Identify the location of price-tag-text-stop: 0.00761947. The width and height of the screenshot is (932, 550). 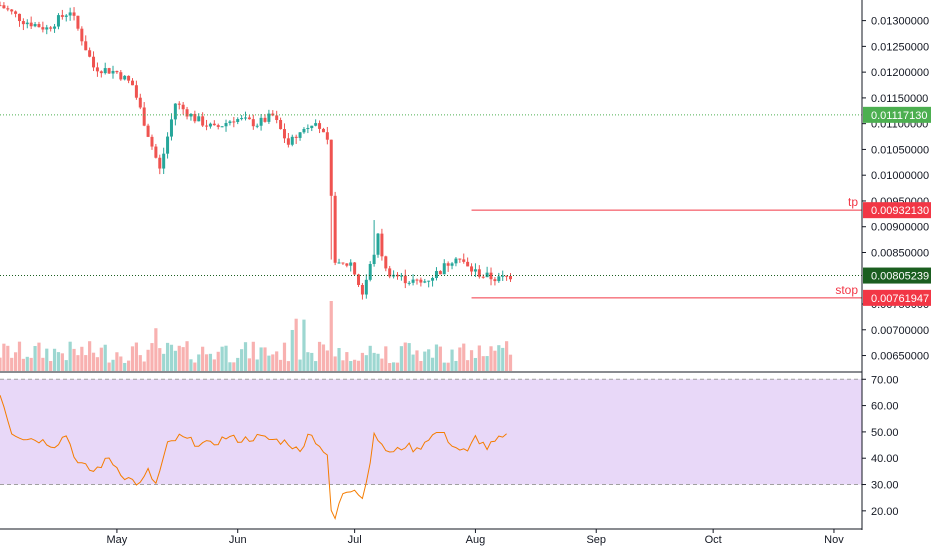
(900, 299).